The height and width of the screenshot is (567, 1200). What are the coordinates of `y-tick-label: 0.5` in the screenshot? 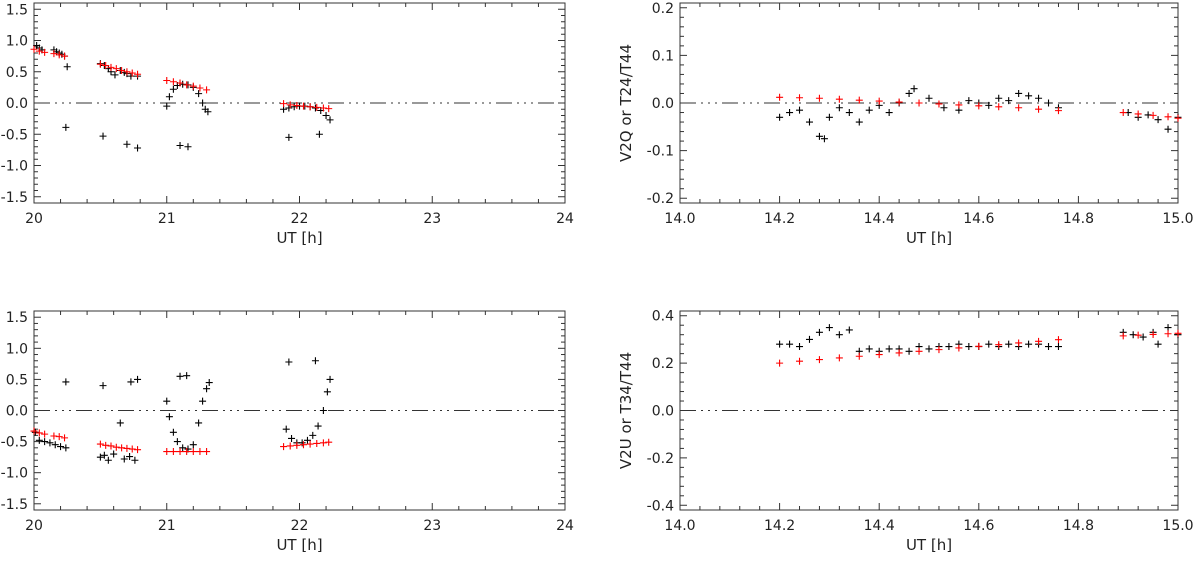 It's located at (17, 73).